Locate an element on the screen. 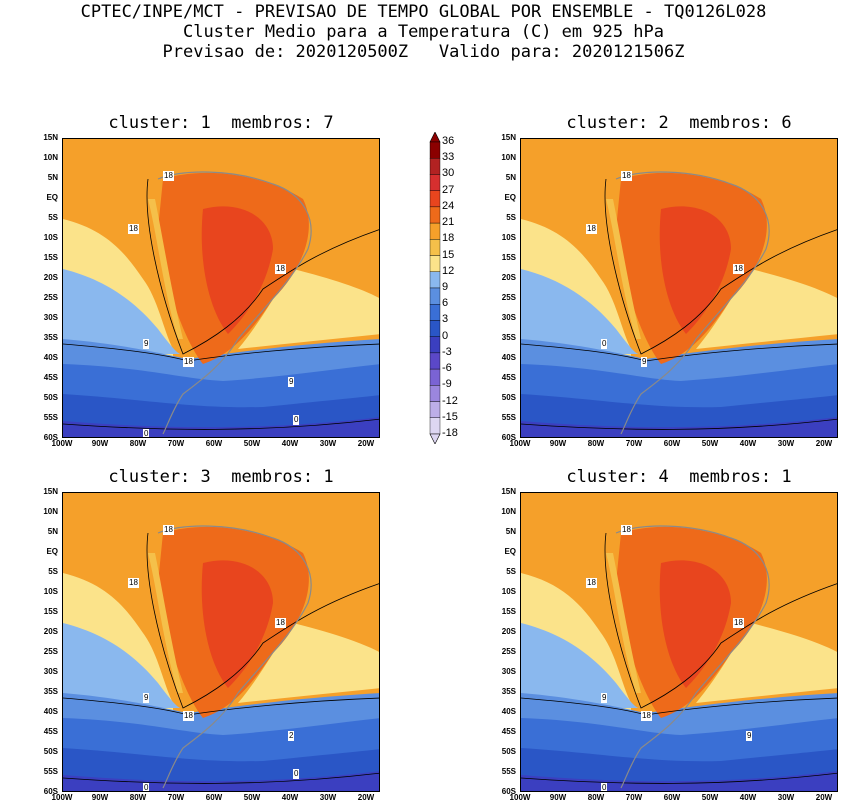 The width and height of the screenshot is (847, 803). colorbar-label: -3 is located at coordinates (447, 351).